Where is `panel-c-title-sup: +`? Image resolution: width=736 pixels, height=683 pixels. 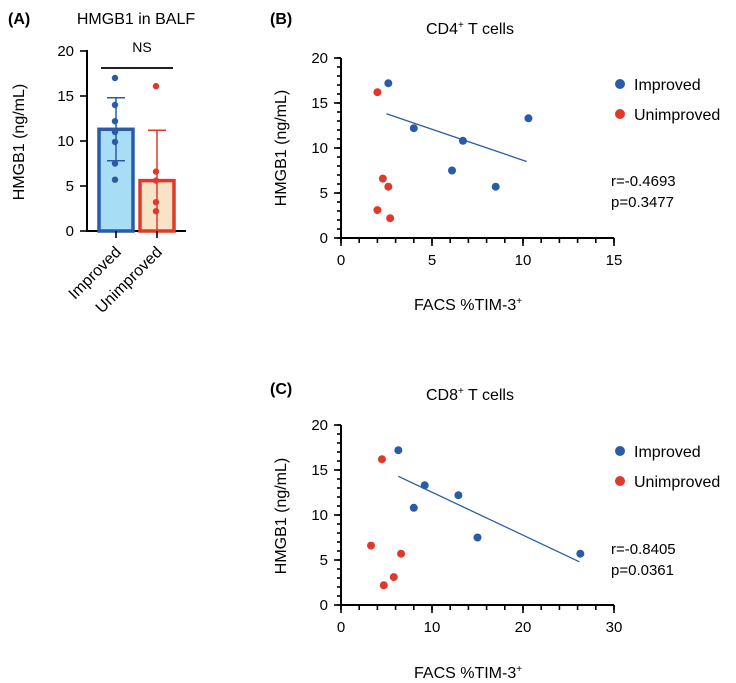 panel-c-title-sup: + is located at coordinates (461, 391).